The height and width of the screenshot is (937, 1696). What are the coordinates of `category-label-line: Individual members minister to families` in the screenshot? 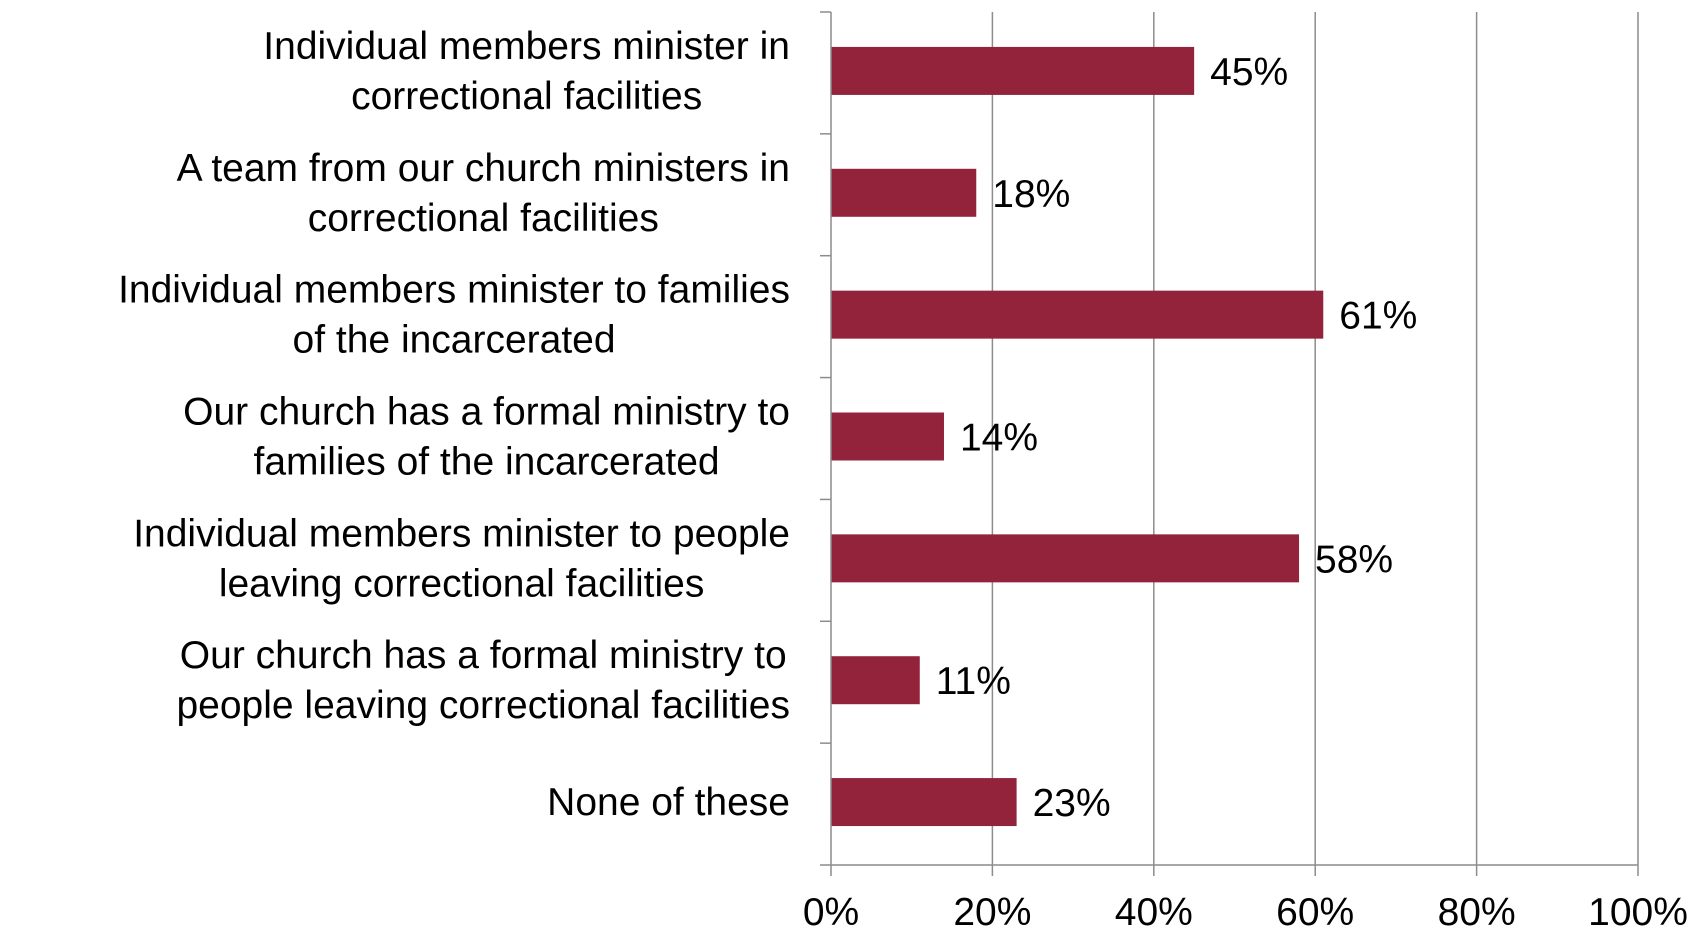 It's located at (454, 290).